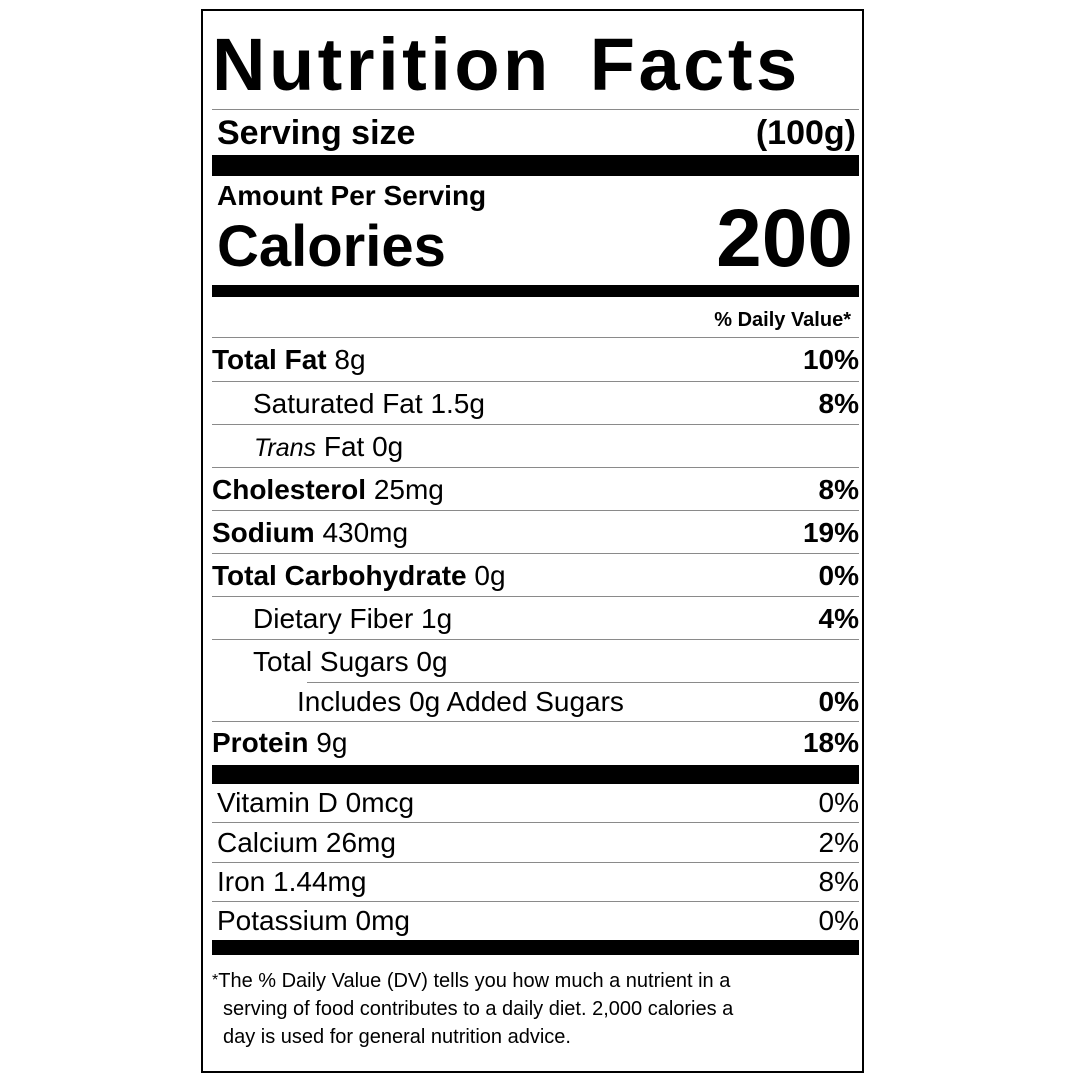  I want to click on nutrient-amount: 1g, so click(437, 618).